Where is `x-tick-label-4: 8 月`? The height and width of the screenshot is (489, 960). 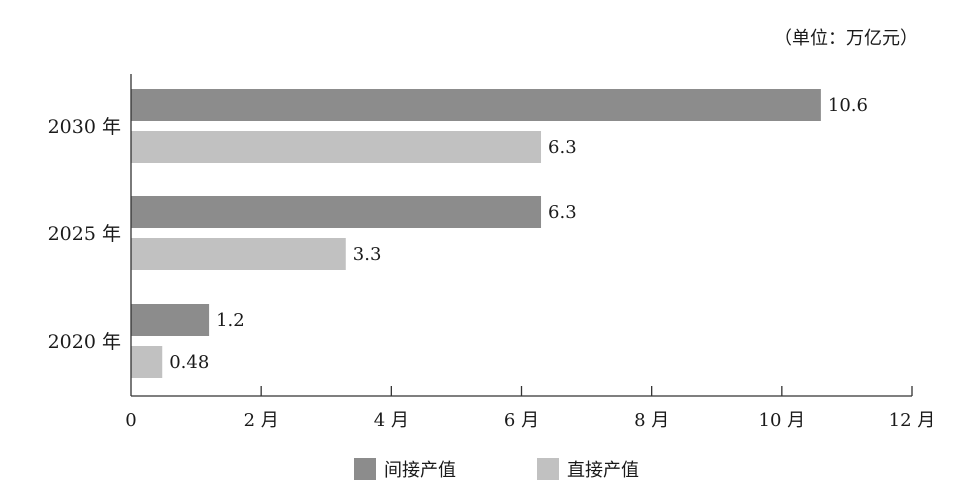 x-tick-label-4: 8 月 is located at coordinates (651, 420).